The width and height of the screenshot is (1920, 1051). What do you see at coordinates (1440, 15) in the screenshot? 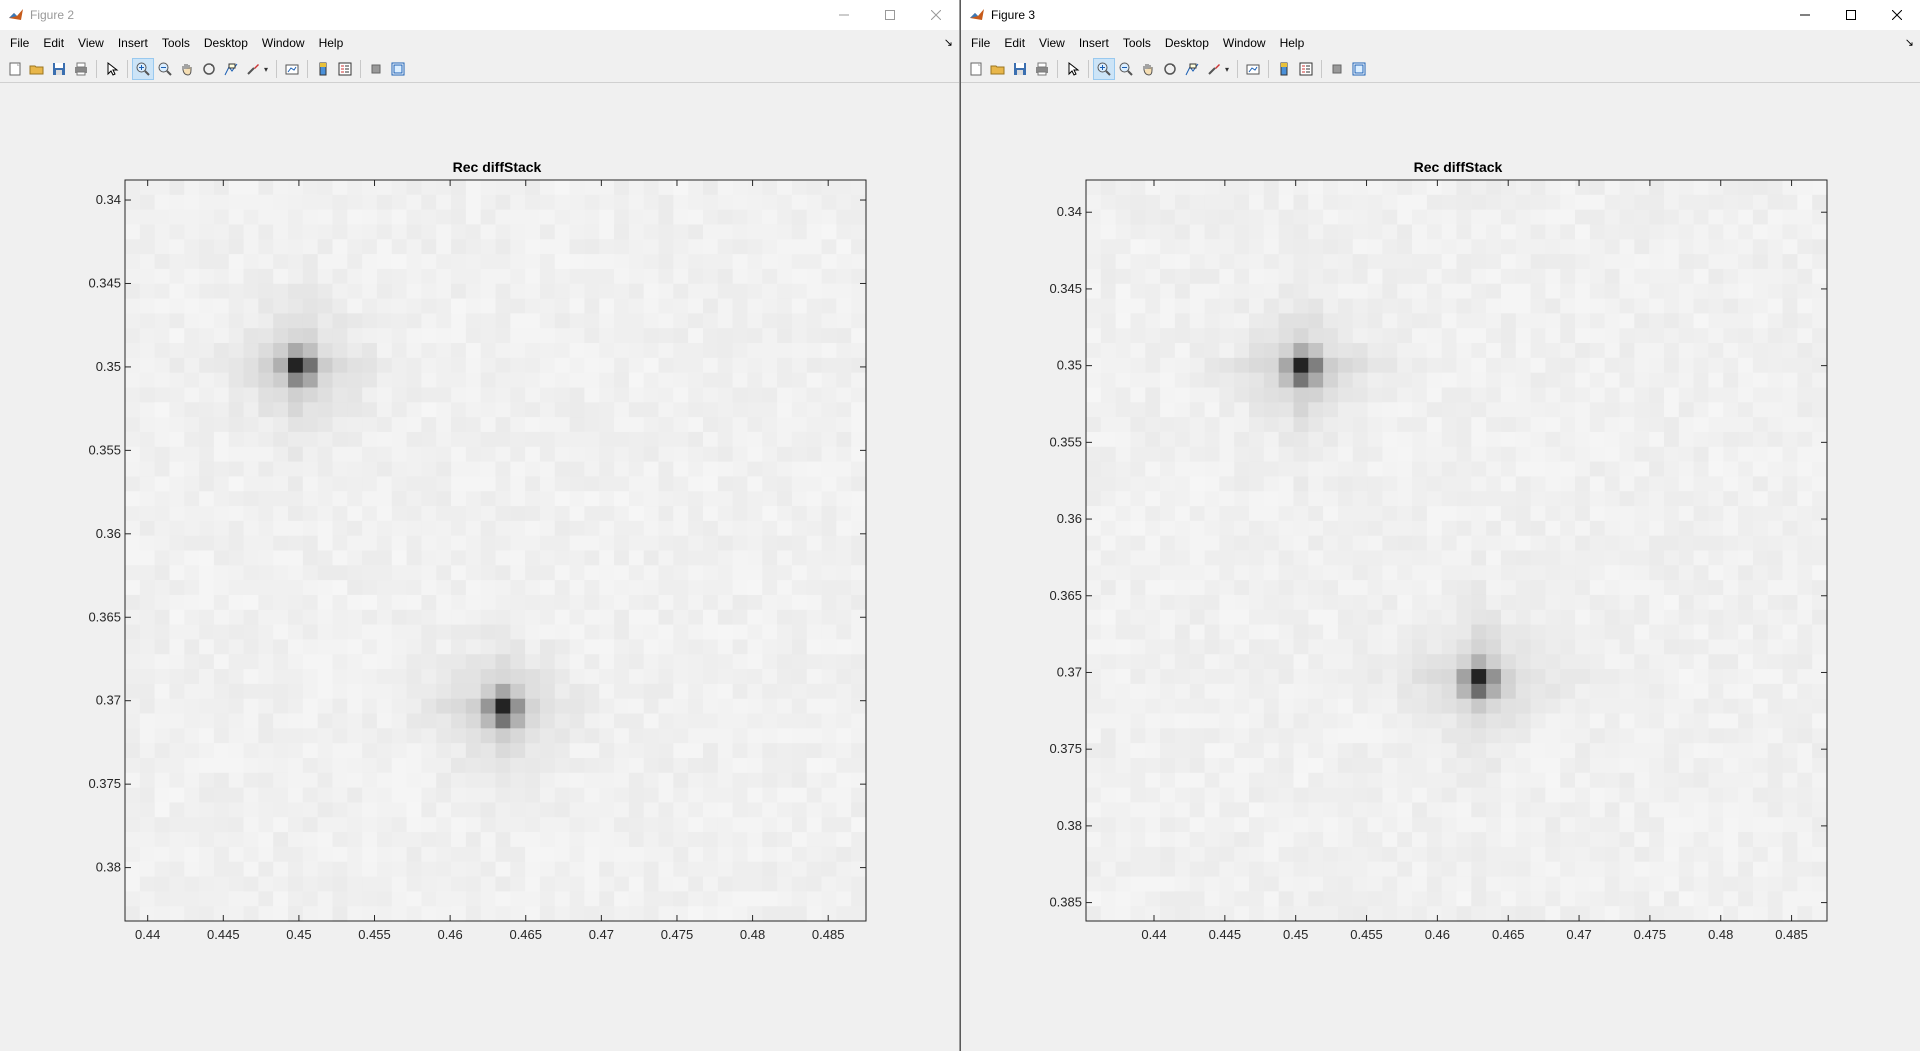
I see `title-bar: Figure 3` at bounding box center [1440, 15].